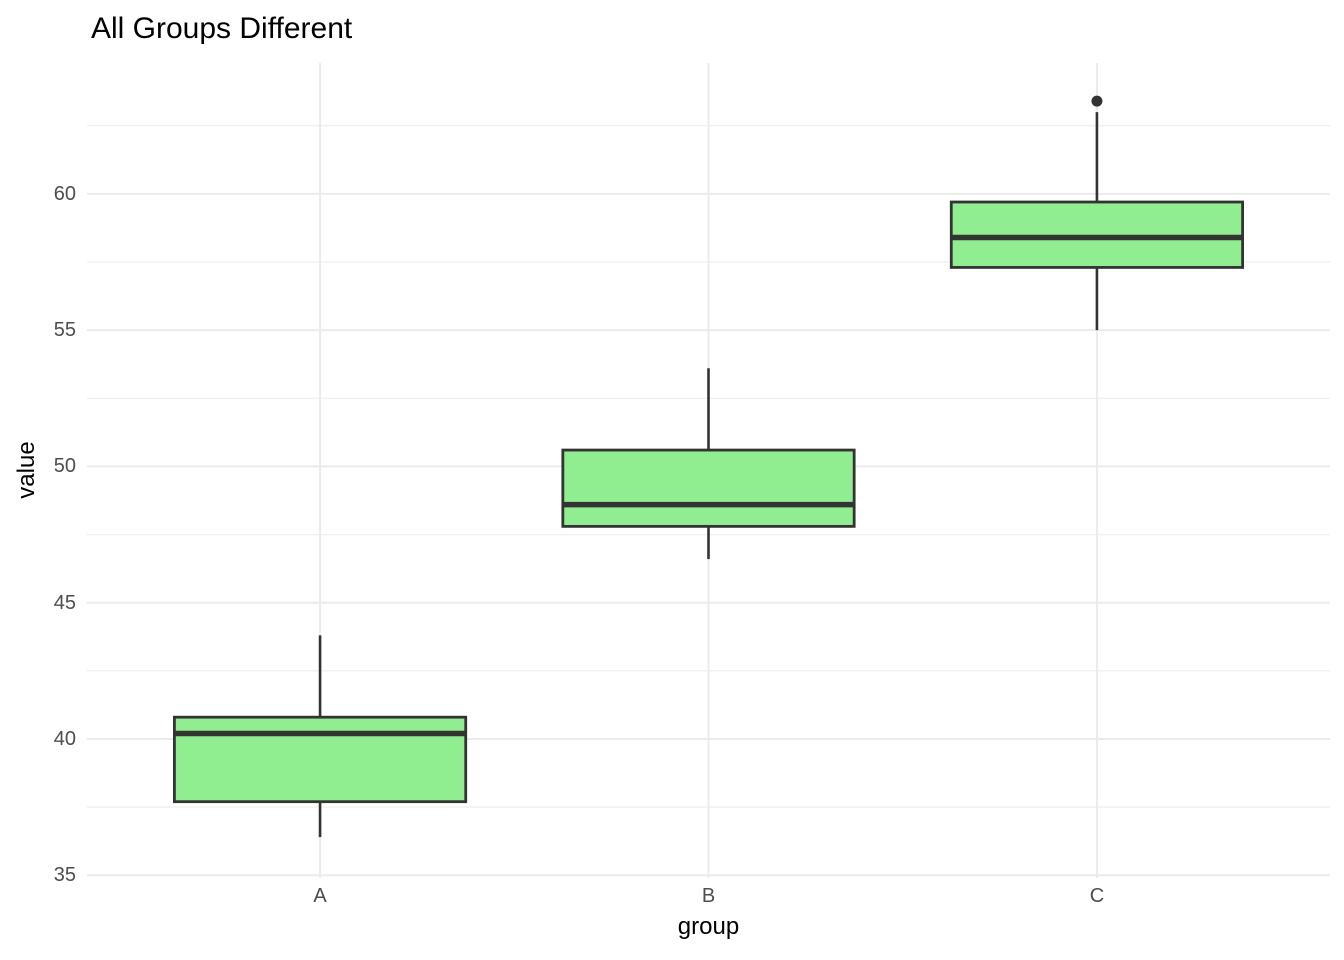  Describe the element at coordinates (1097, 101) in the screenshot. I see `outlier-point-C` at that location.